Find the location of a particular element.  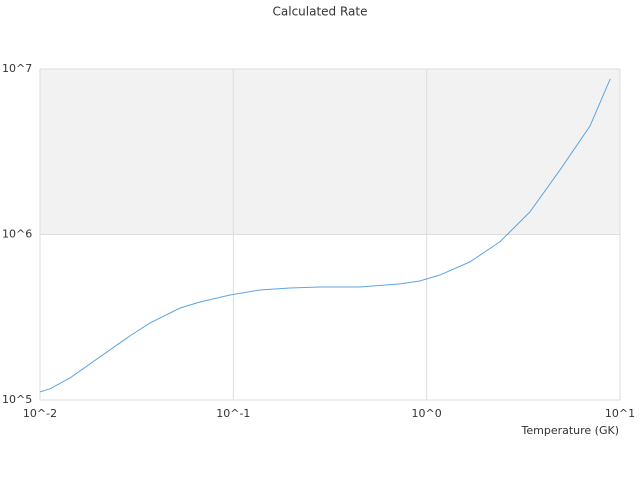

y-tick-label: 10^5 is located at coordinates (17, 399).